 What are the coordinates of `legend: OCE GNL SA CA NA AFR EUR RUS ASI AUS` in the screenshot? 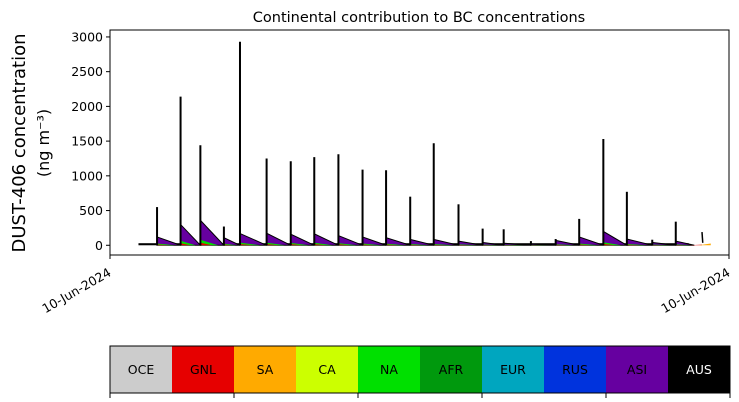 It's located at (420, 371).